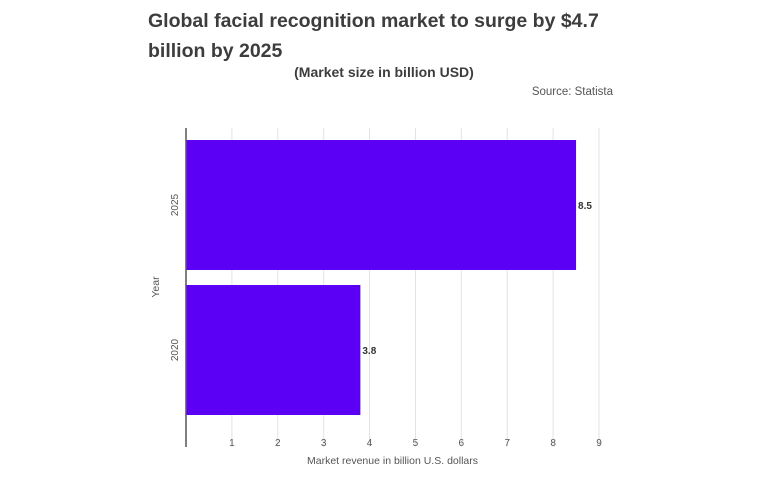 The image size is (768, 487). What do you see at coordinates (462, 443) in the screenshot?
I see `x-tick-label: 6` at bounding box center [462, 443].